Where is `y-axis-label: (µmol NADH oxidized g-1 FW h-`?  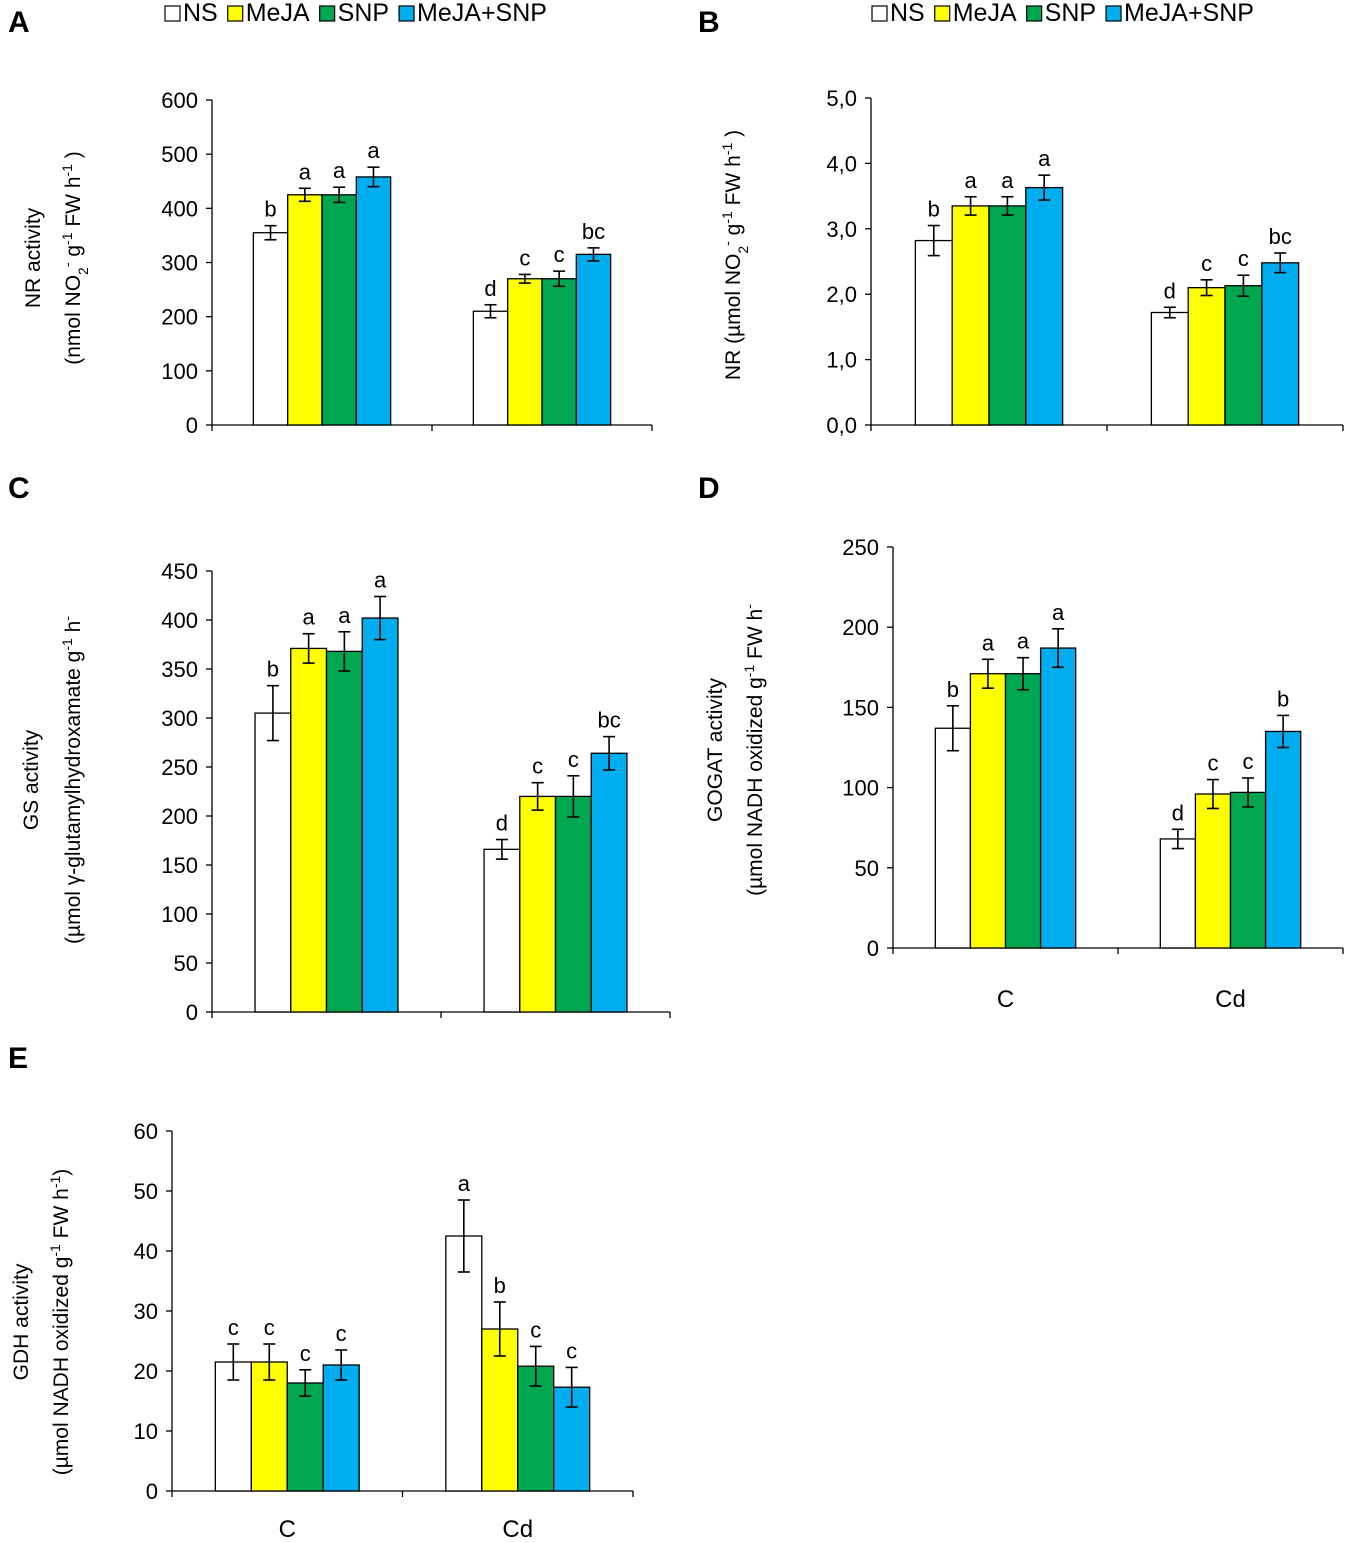 y-axis-label: (µmol NADH oxidized g-1 FW h- is located at coordinates (754, 750).